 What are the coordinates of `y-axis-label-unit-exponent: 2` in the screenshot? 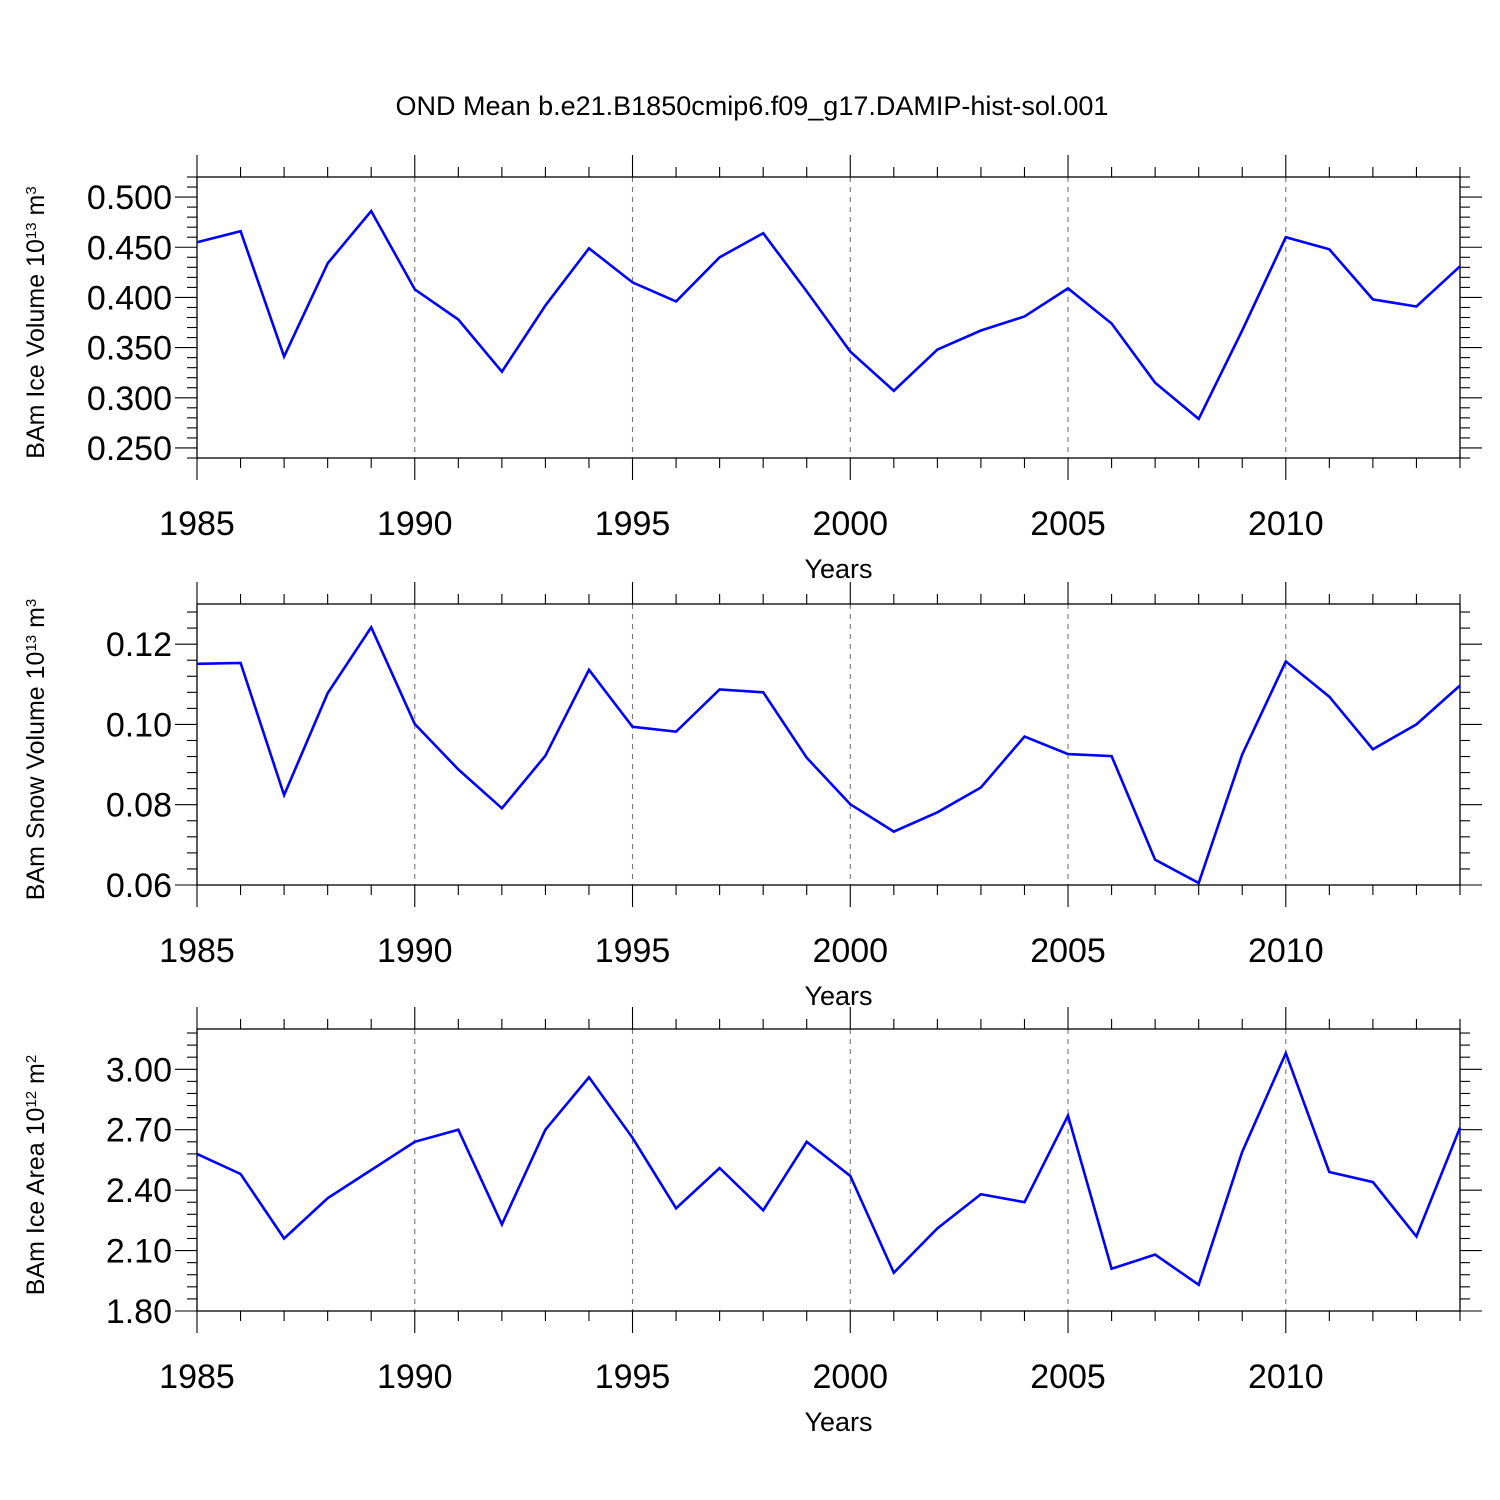 It's located at (31, 1059).